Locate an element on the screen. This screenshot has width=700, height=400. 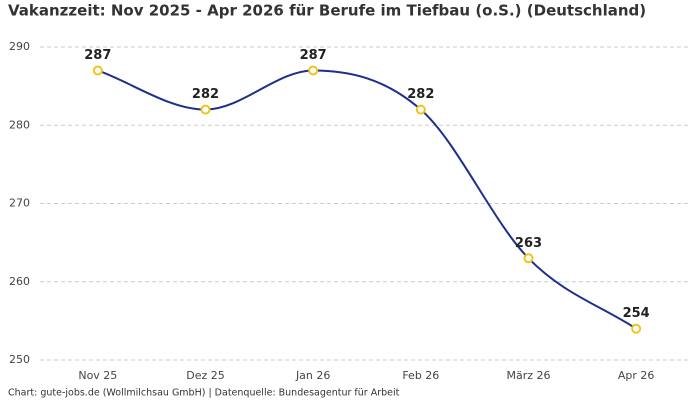
x-tick-label: Nov 25 is located at coordinates (97, 375).